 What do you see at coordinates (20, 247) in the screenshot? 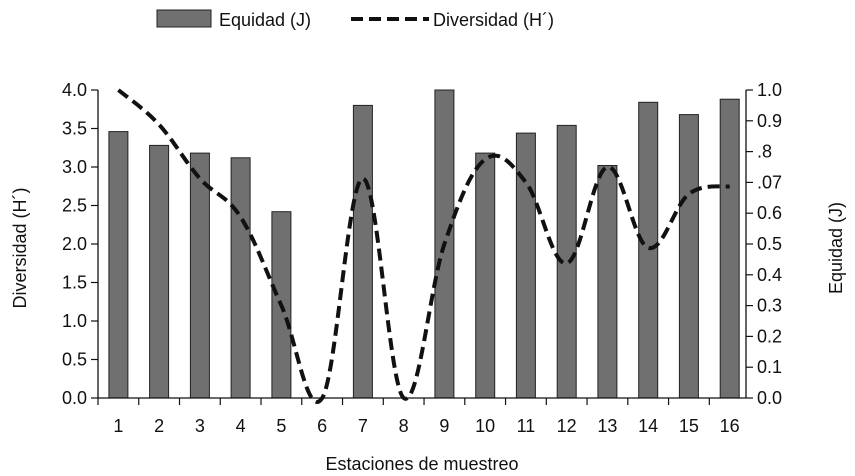
I see `y-axis-title: Diversidad (H´)` at bounding box center [20, 247].